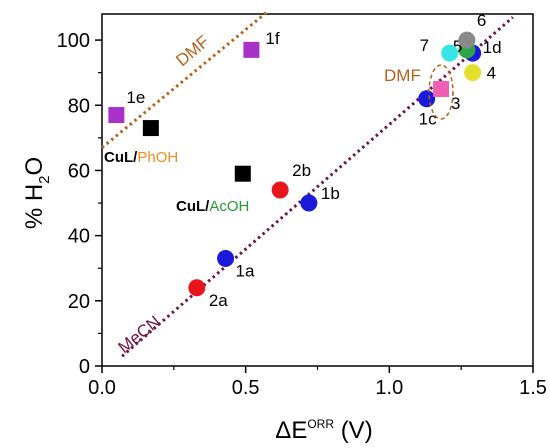  Describe the element at coordinates (118, 157) in the screenshot. I see `annotation-cul-phoh-part1: CuL` at that location.